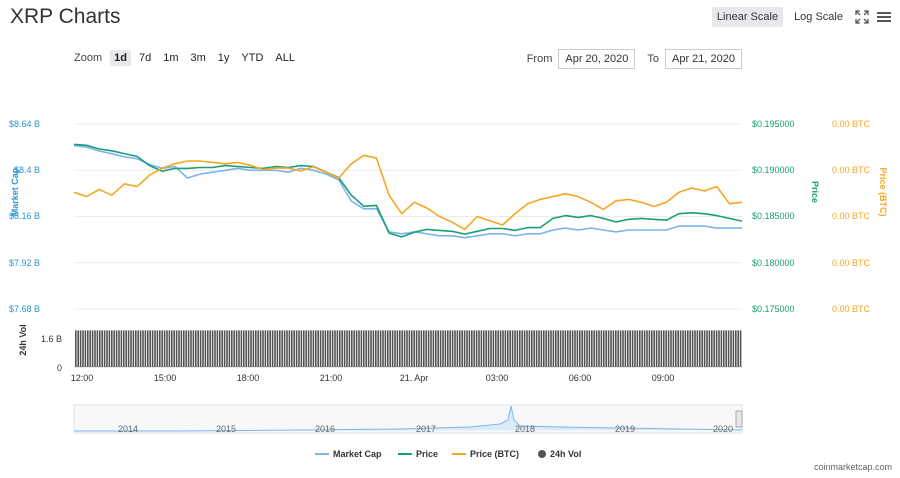 This screenshot has height=478, width=900. I want to click on legend-item-market-cap: Market Cap, so click(348, 454).